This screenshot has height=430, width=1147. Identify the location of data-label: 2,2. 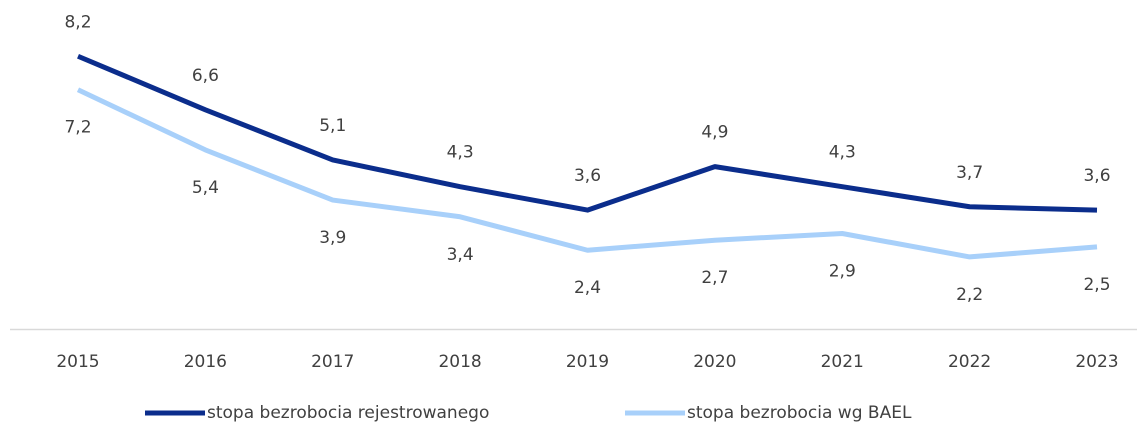
(969, 295).